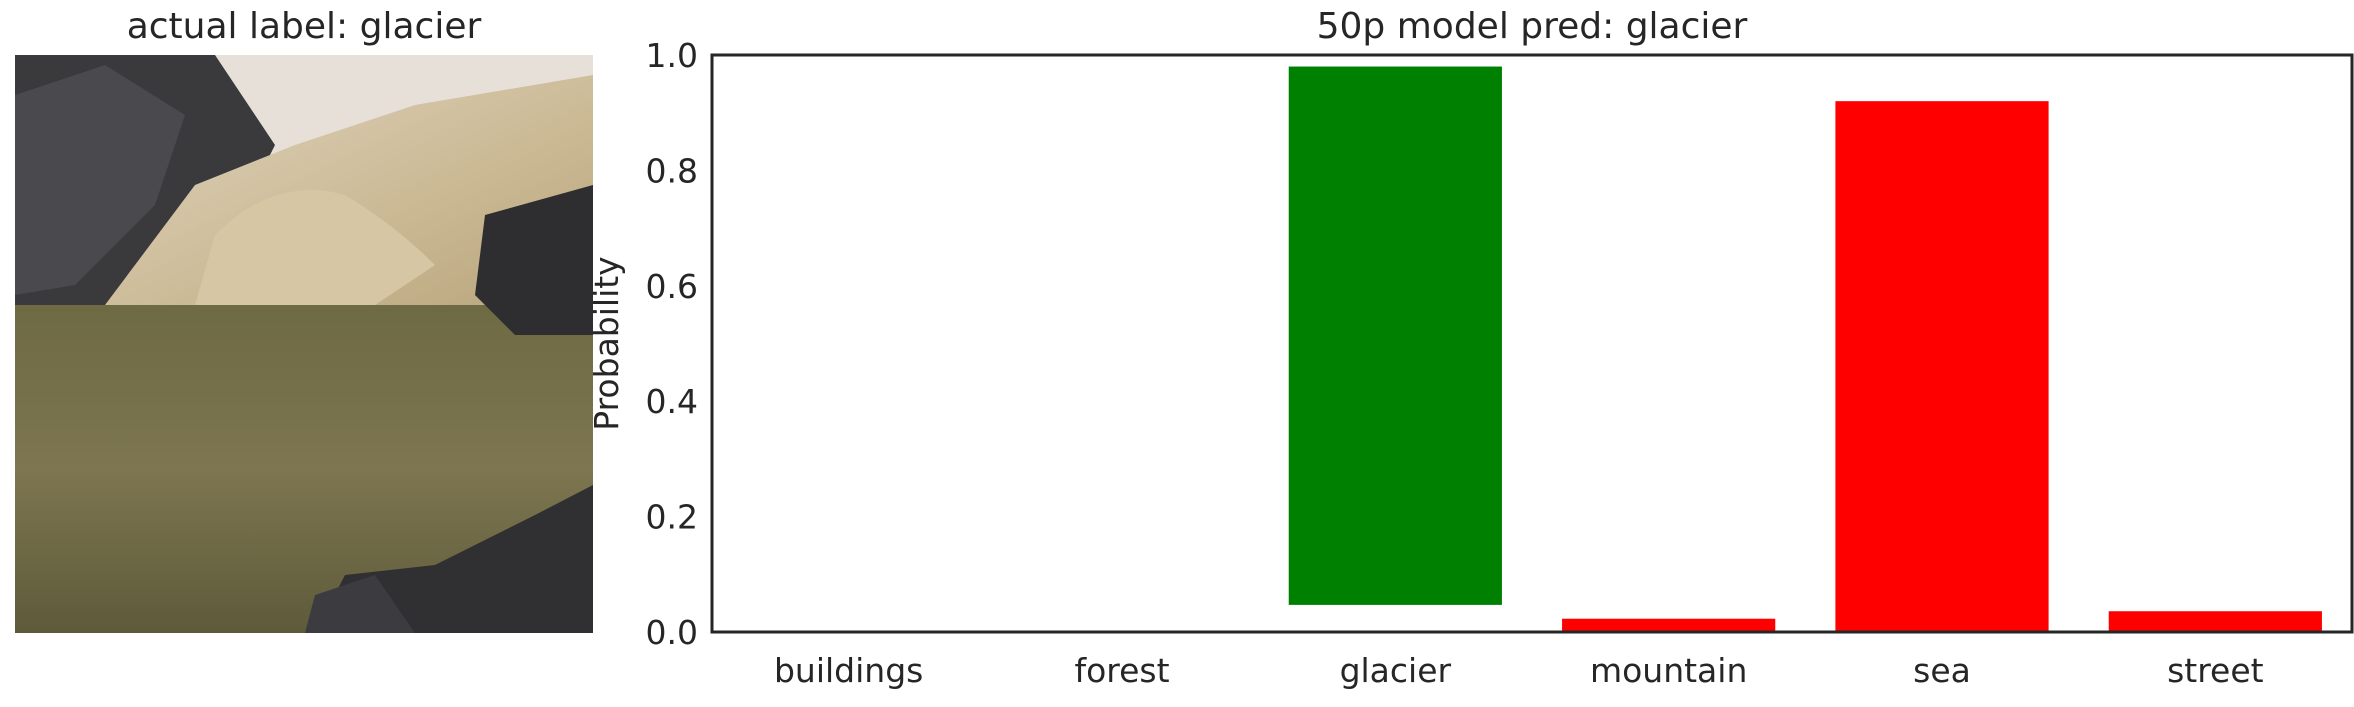  What do you see at coordinates (672, 517) in the screenshot?
I see `y-tick-label: 0.2` at bounding box center [672, 517].